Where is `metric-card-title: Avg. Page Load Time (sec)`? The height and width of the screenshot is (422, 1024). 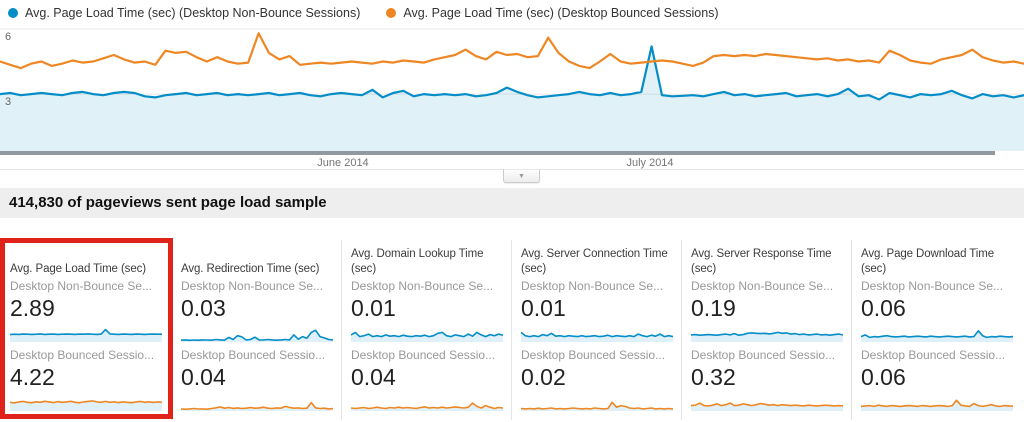 metric-card-title: Avg. Page Load Time (sec) is located at coordinates (78, 268).